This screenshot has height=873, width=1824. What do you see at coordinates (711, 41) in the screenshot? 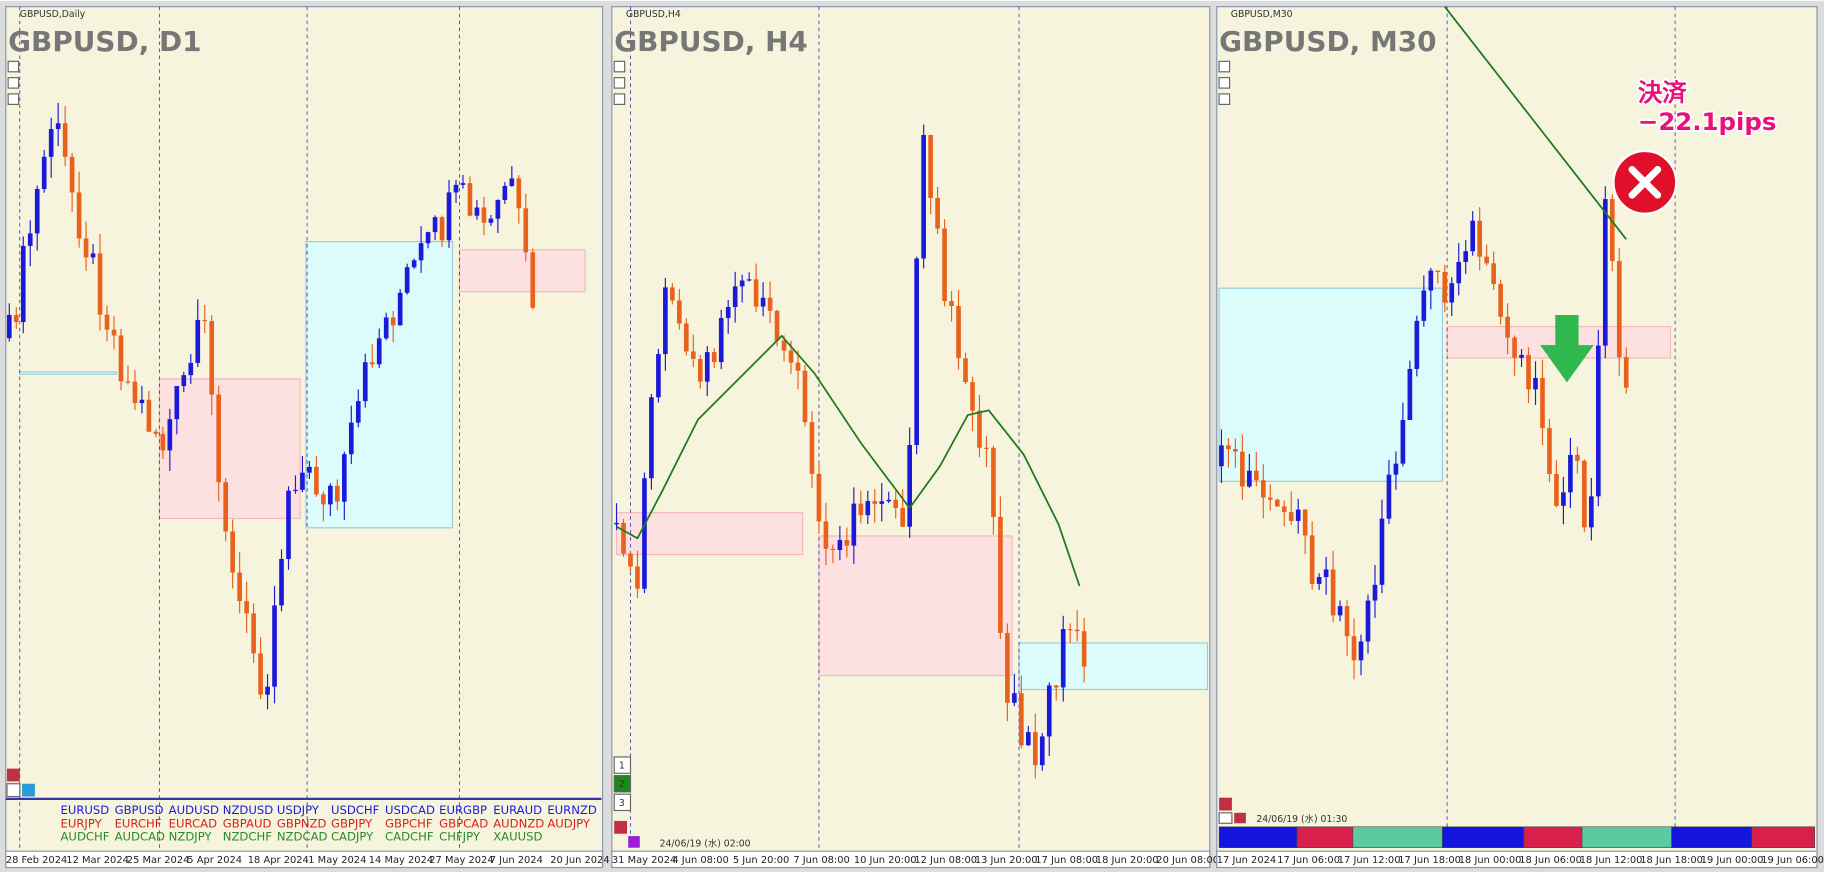
I see `chart-title: GBPUSD, H4` at bounding box center [711, 41].